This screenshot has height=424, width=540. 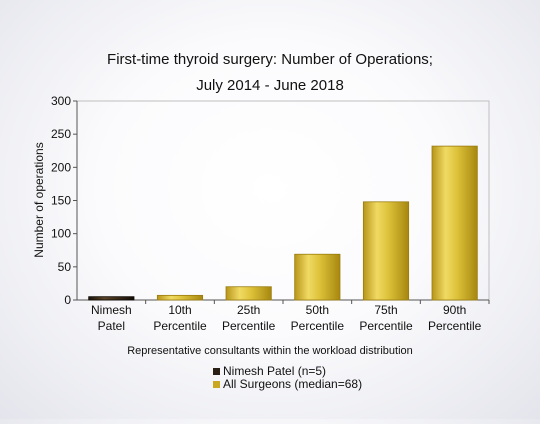 I want to click on x-tick-label: 50th, so click(x=317, y=310).